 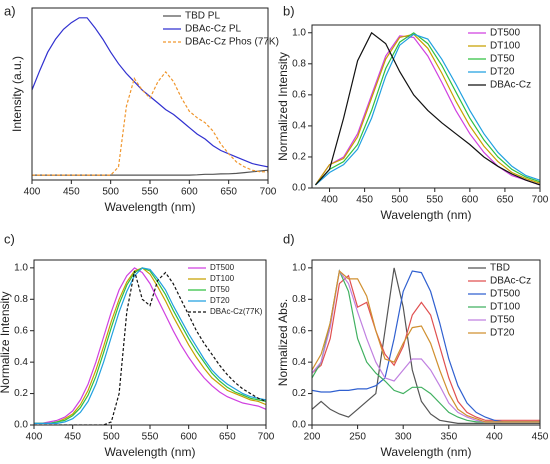 What do you see at coordinates (236, 311) in the screenshot?
I see `legend-label: DBAc-Cz(77K)` at bounding box center [236, 311].